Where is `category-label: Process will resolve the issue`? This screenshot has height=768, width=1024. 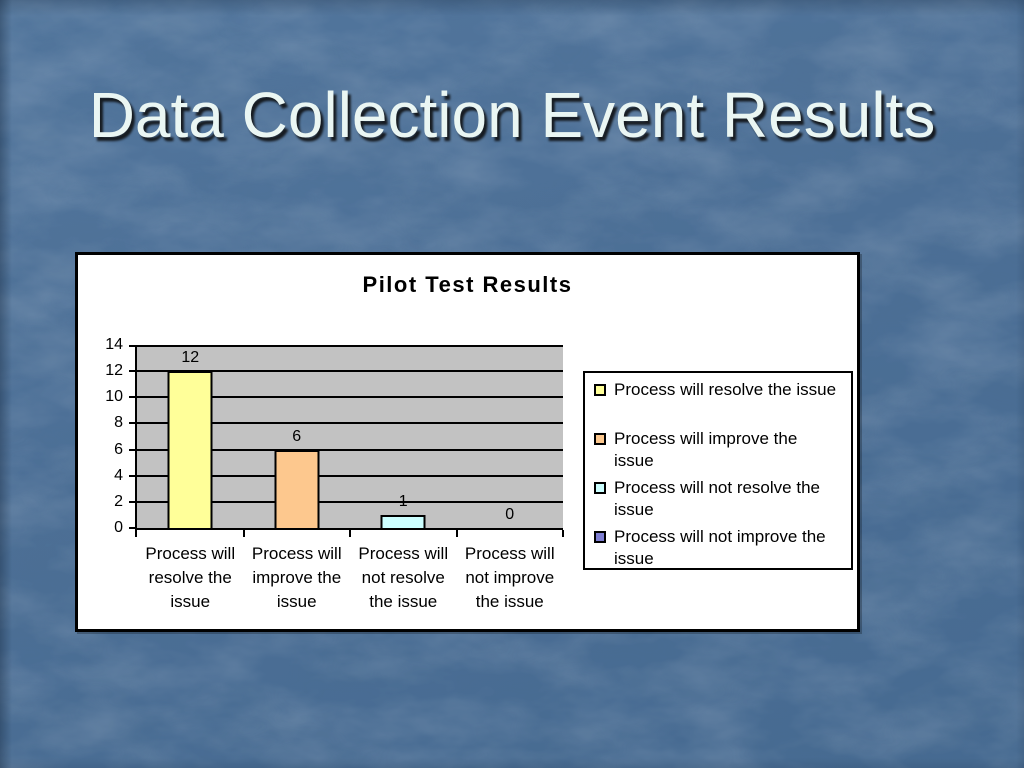 category-label: Process will resolve the issue is located at coordinates (190, 577).